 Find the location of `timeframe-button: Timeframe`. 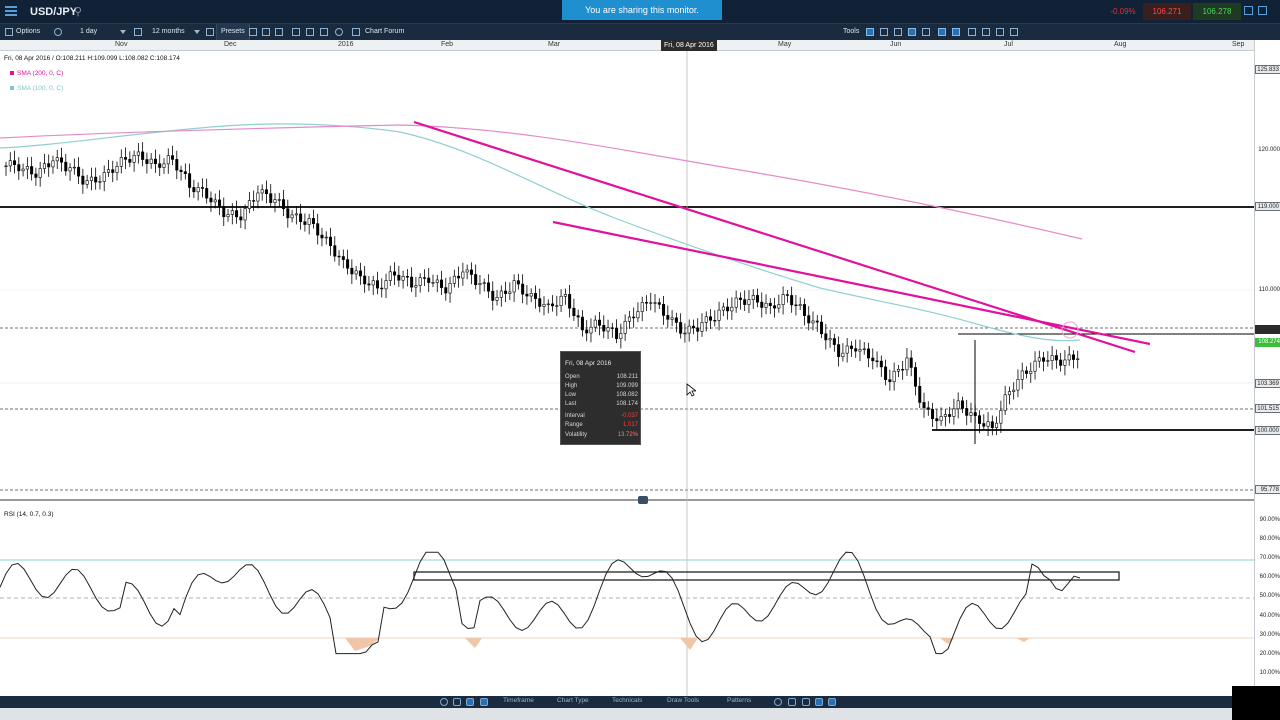

timeframe-button: Timeframe is located at coordinates (518, 700).